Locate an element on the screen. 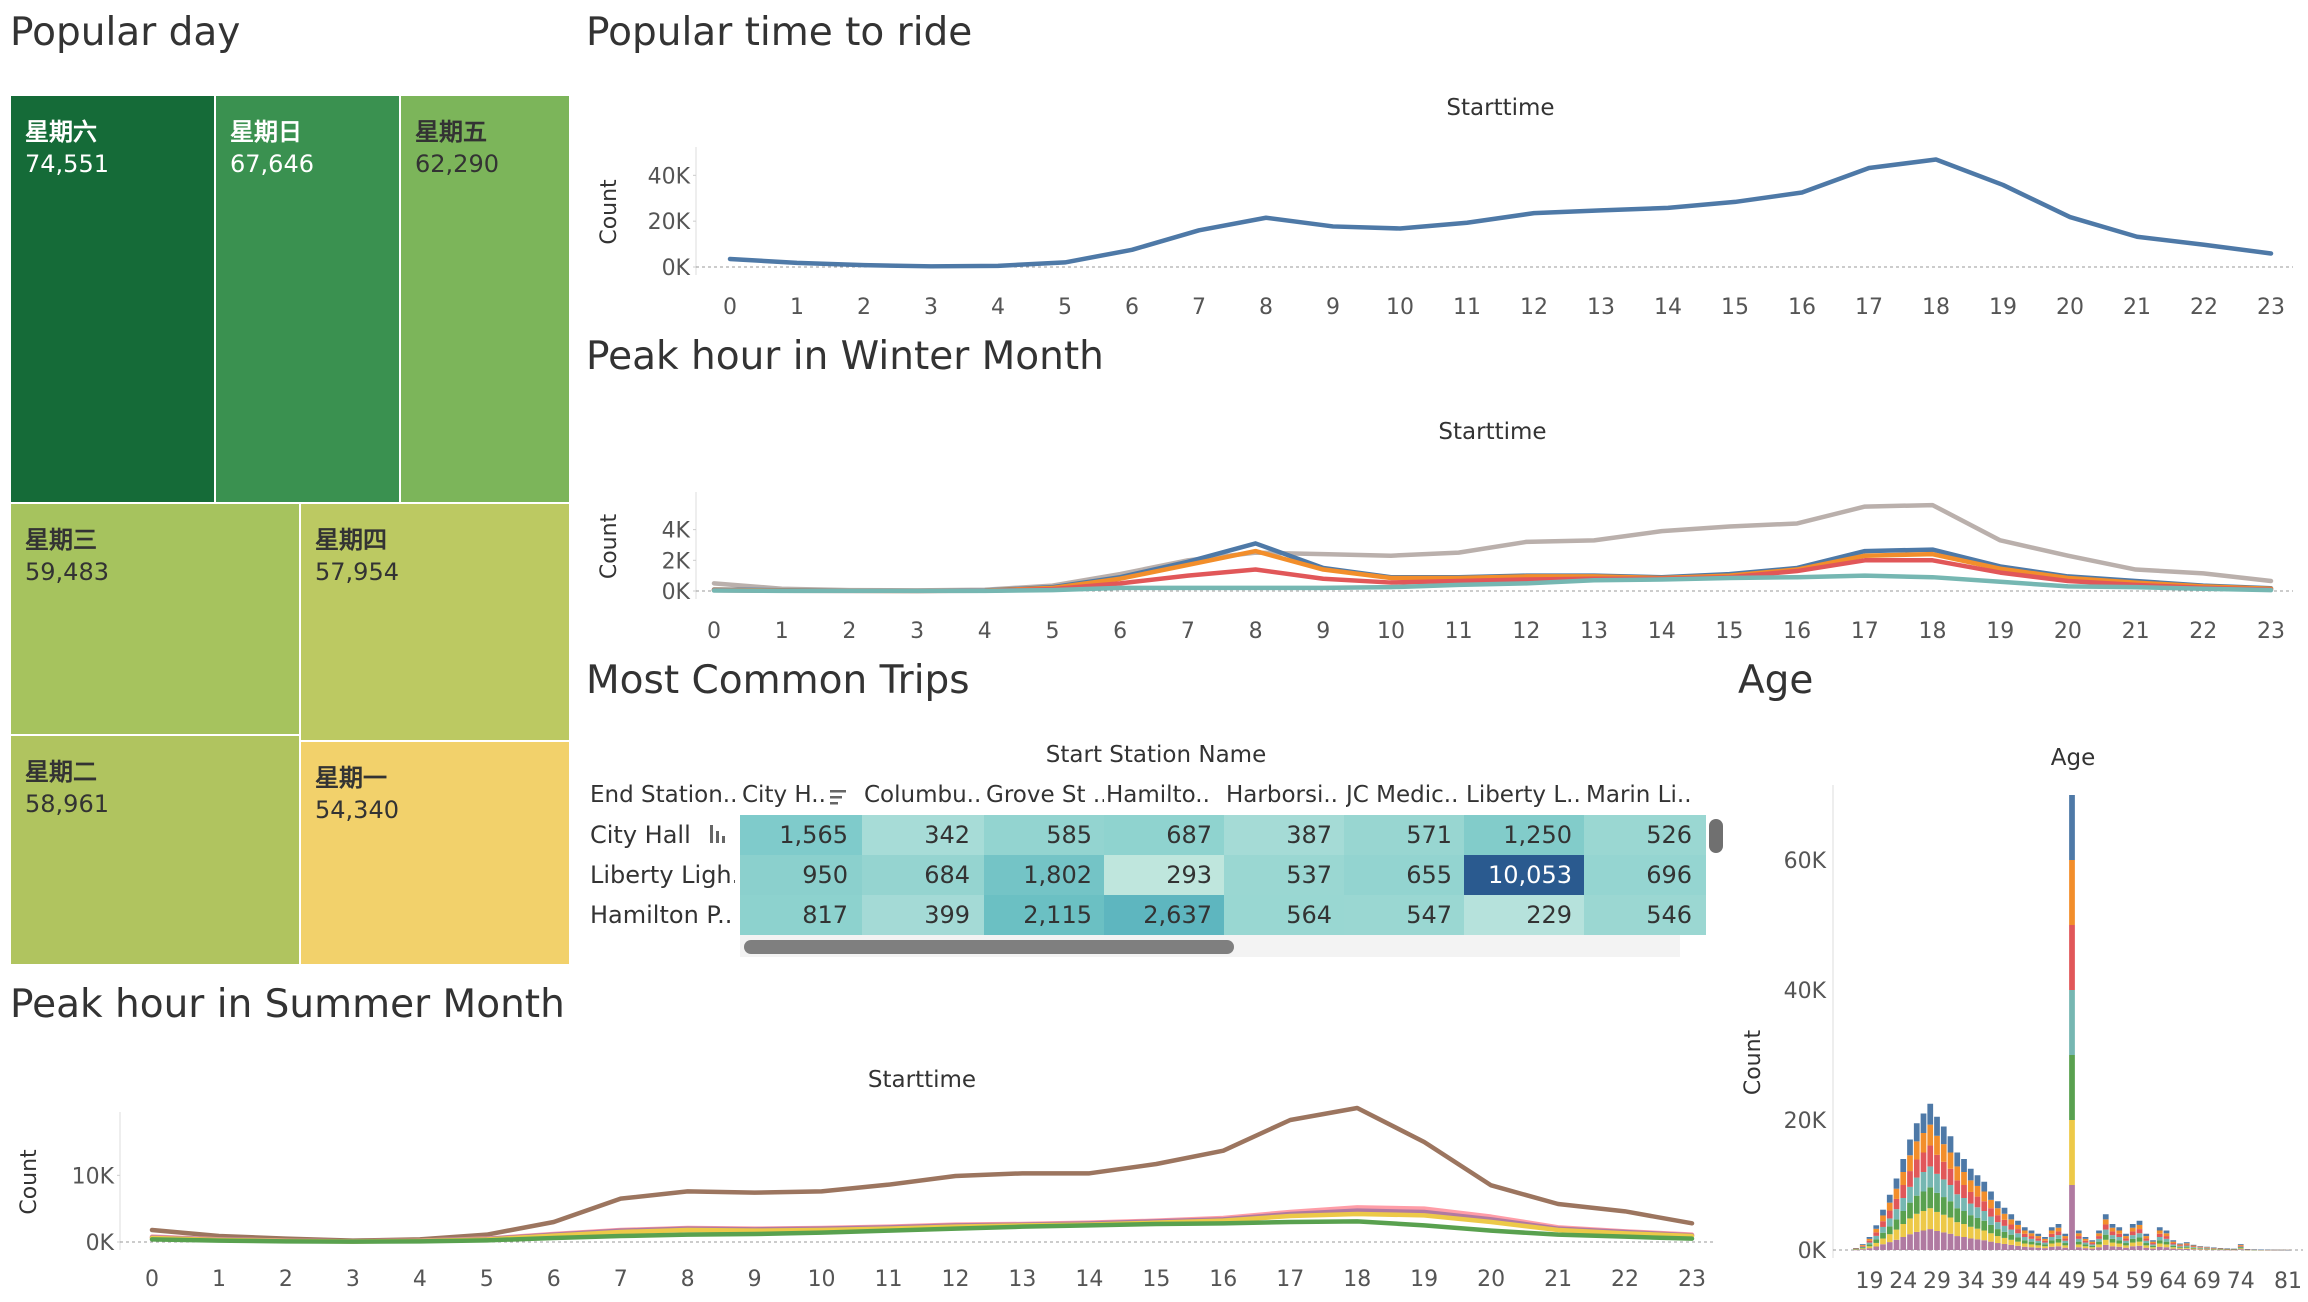 The height and width of the screenshot is (1302, 2308). table-cell: 10,053 is located at coordinates (1525, 875).